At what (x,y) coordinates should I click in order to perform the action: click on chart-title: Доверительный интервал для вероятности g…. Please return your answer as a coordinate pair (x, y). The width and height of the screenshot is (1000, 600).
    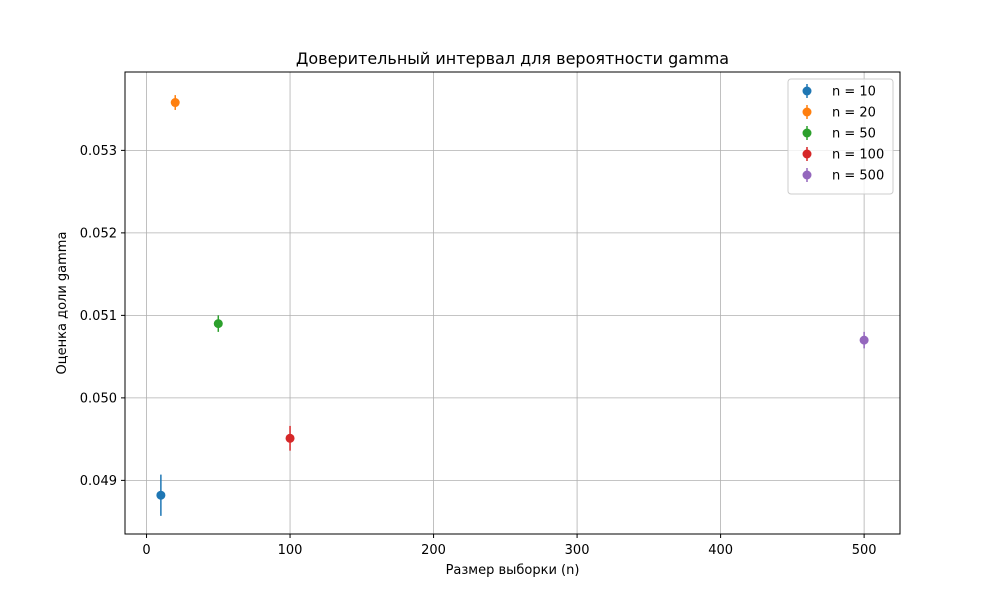
    Looking at the image, I should click on (512, 58).